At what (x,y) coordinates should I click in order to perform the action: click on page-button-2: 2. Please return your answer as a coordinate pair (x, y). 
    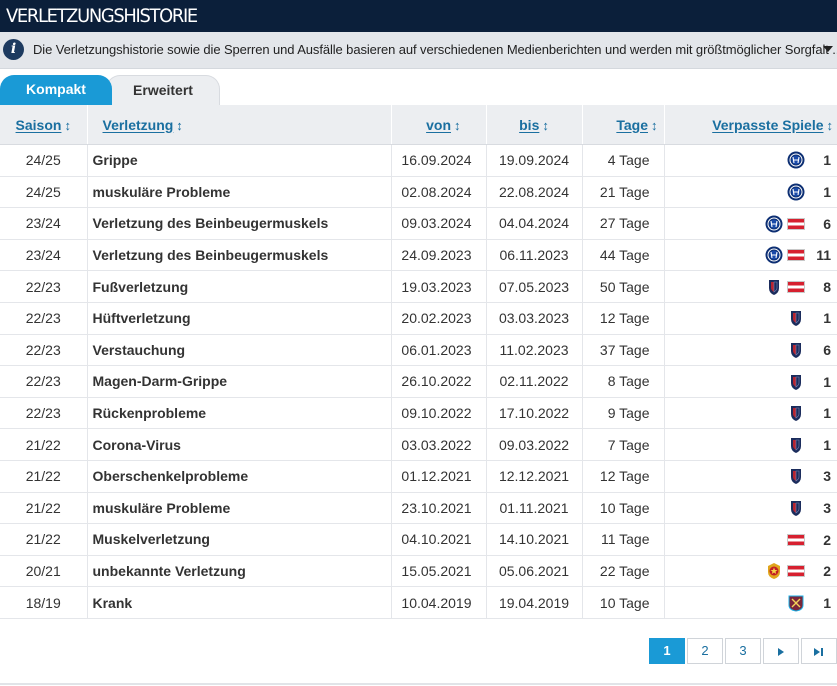
    Looking at the image, I should click on (705, 651).